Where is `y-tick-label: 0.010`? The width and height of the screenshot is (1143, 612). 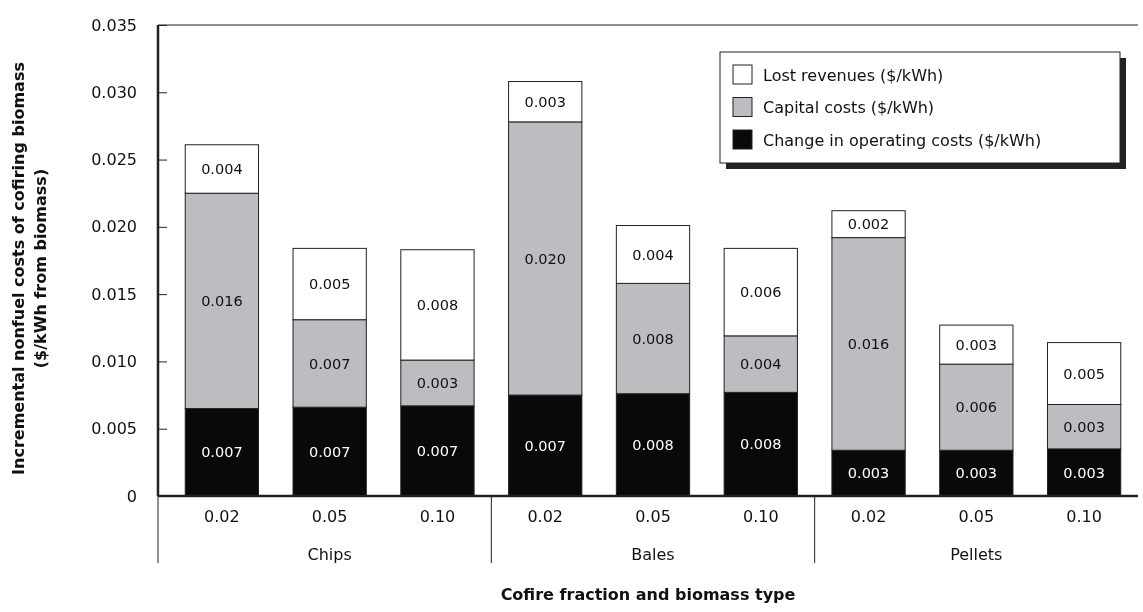 y-tick-label: 0.010 is located at coordinates (114, 362).